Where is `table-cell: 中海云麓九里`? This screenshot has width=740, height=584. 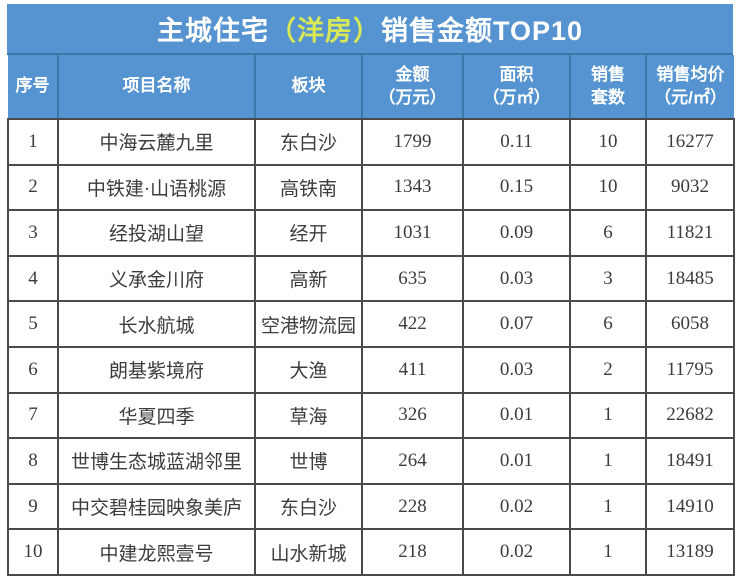 table-cell: 中海云麓九里 is located at coordinates (156, 142).